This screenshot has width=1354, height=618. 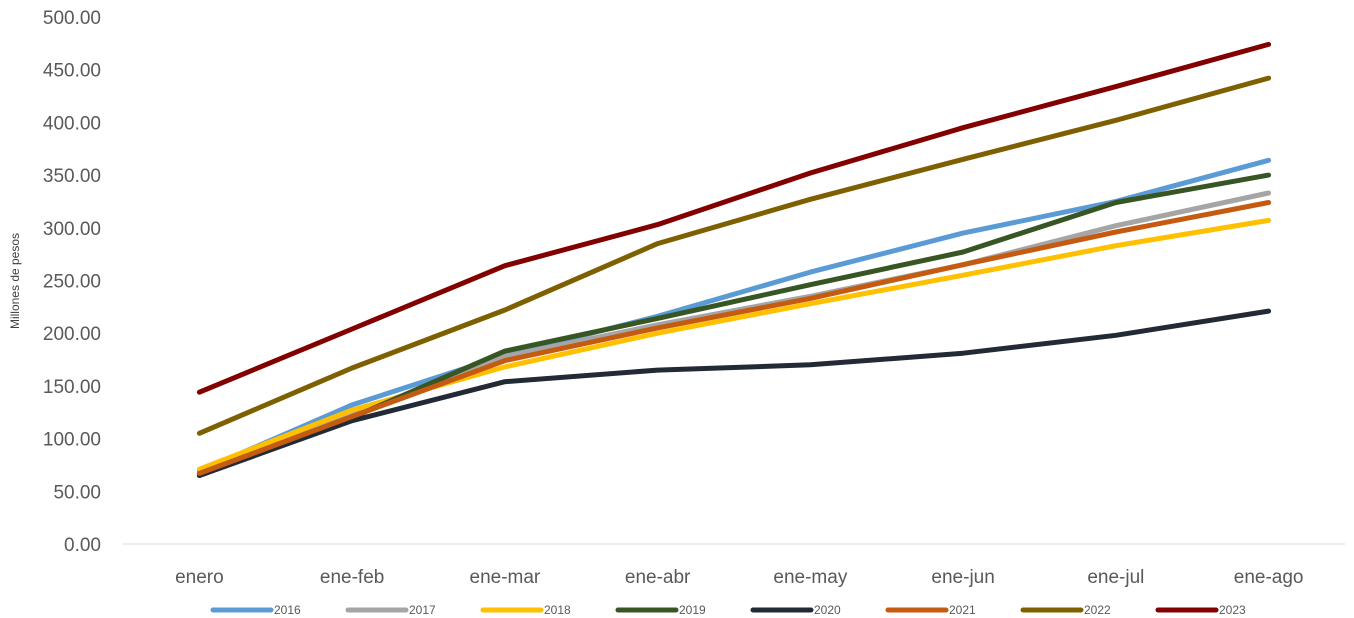 What do you see at coordinates (77, 492) in the screenshot?
I see `y-tick-label: 50.00` at bounding box center [77, 492].